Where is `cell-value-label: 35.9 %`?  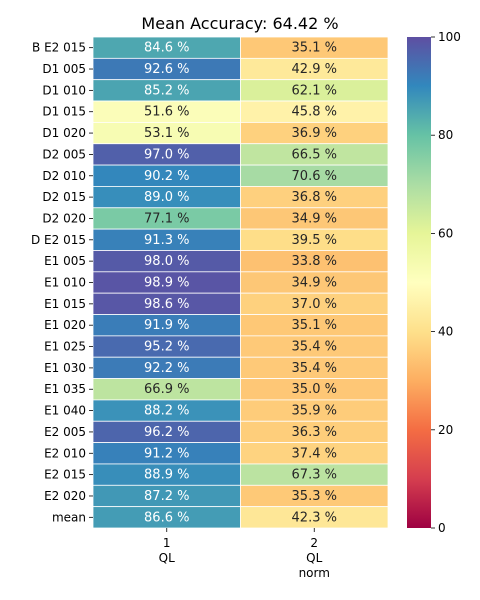 cell-value-label: 35.9 % is located at coordinates (314, 411).